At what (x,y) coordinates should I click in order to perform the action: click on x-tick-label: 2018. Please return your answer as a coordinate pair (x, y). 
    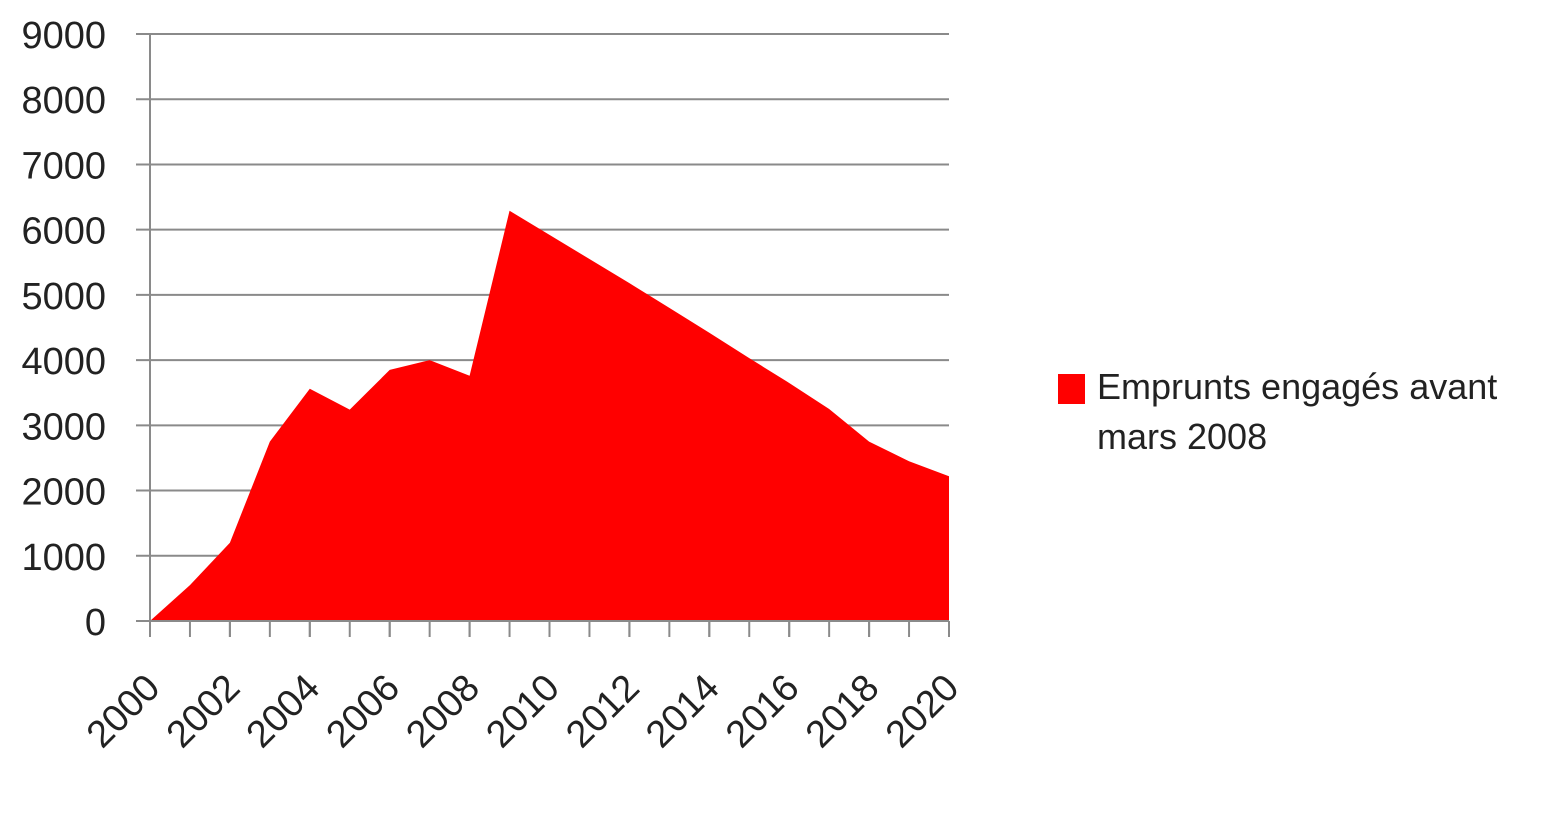
    Looking at the image, I should click on (842, 711).